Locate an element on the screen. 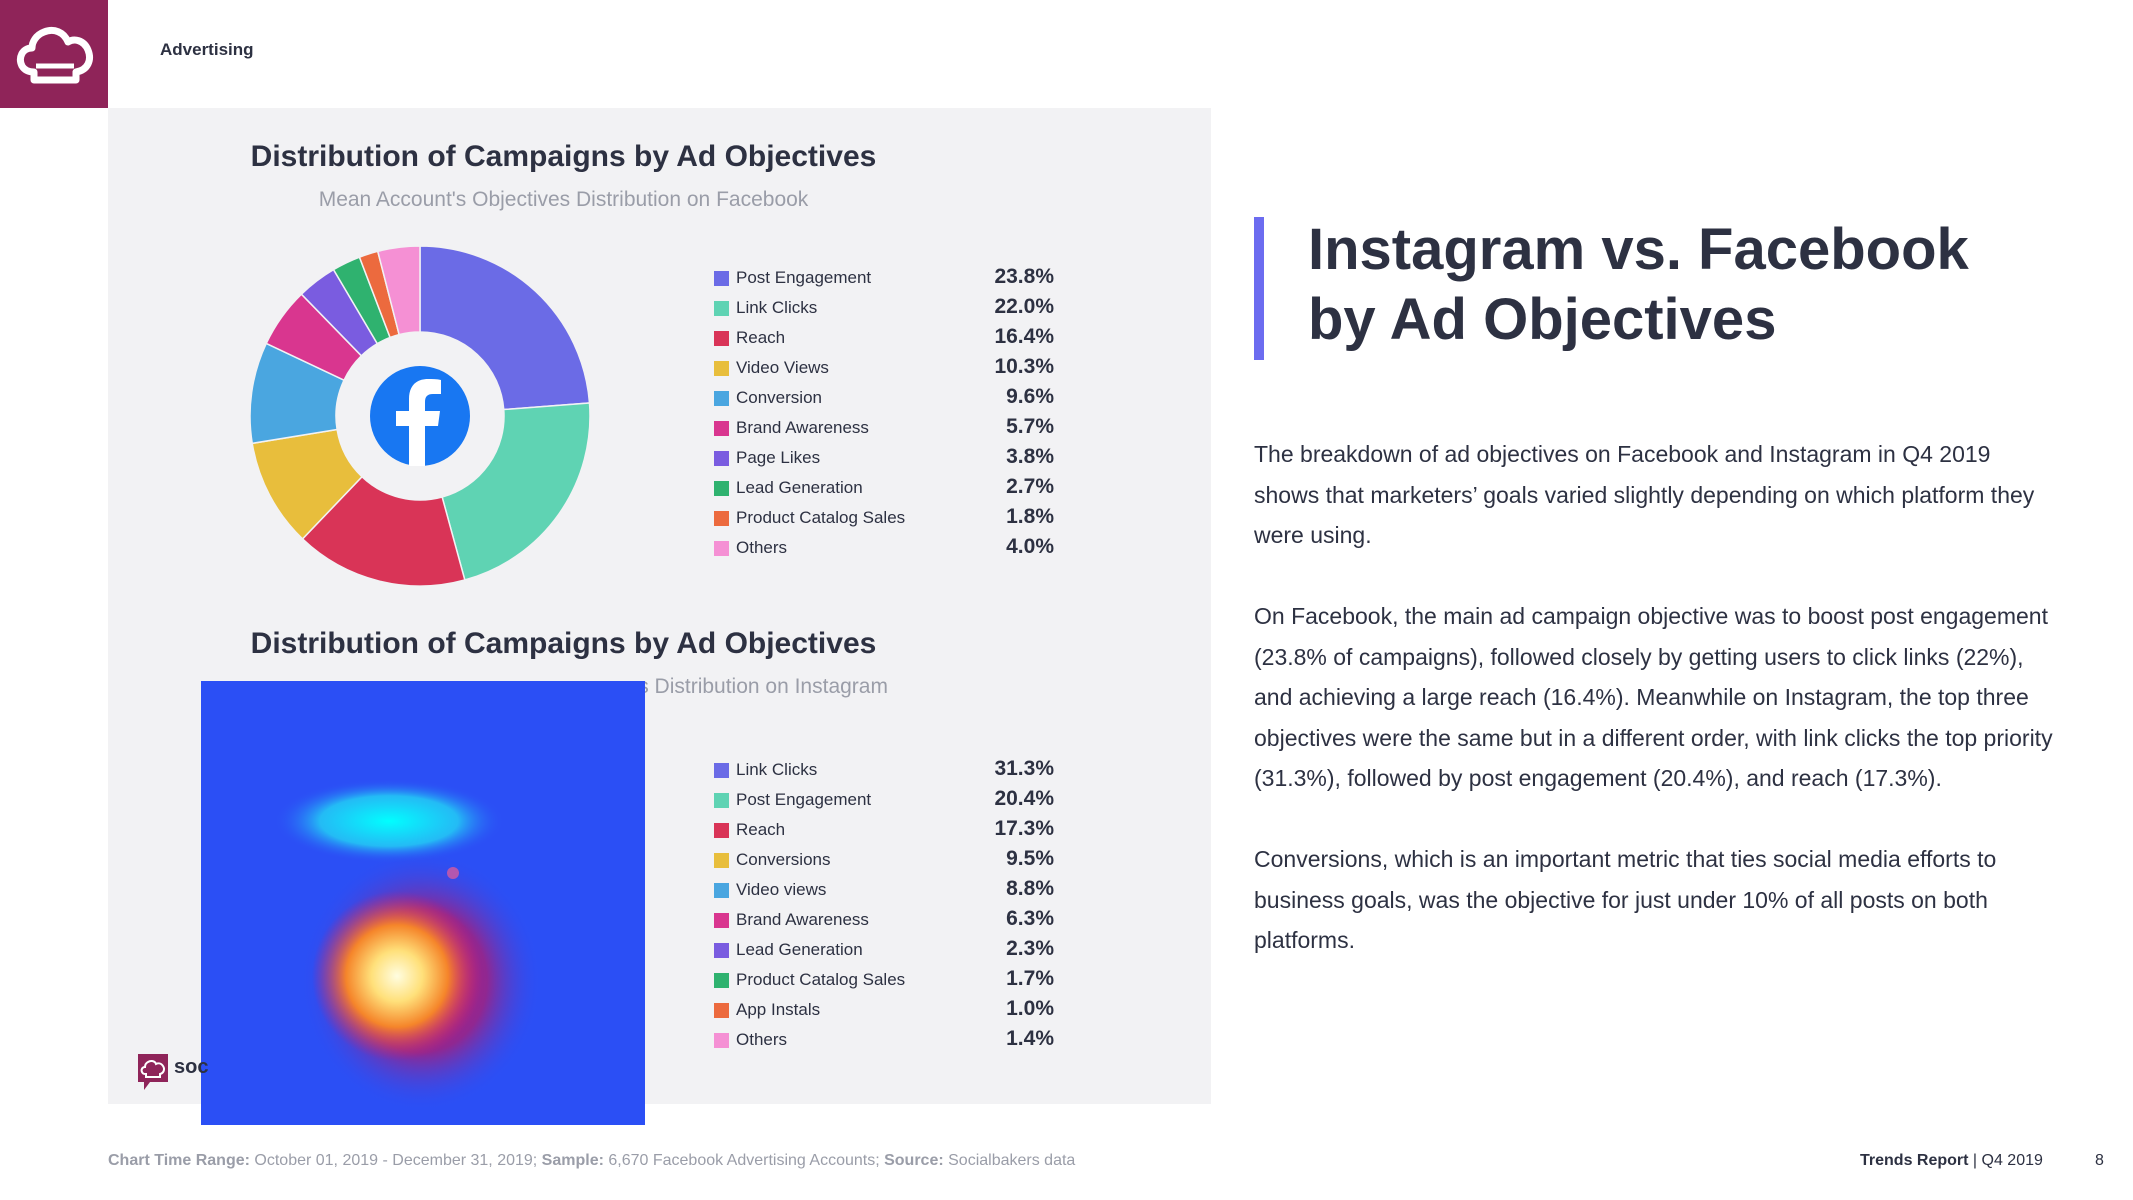 The height and width of the screenshot is (1200, 2133). legend-value: 2.7% is located at coordinates (1030, 486).